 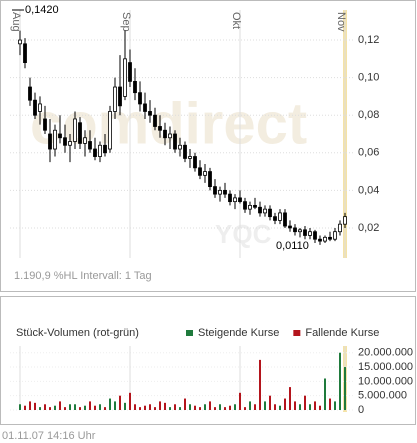 I want to click on y-tick-label: 0,08, so click(x=368, y=115).